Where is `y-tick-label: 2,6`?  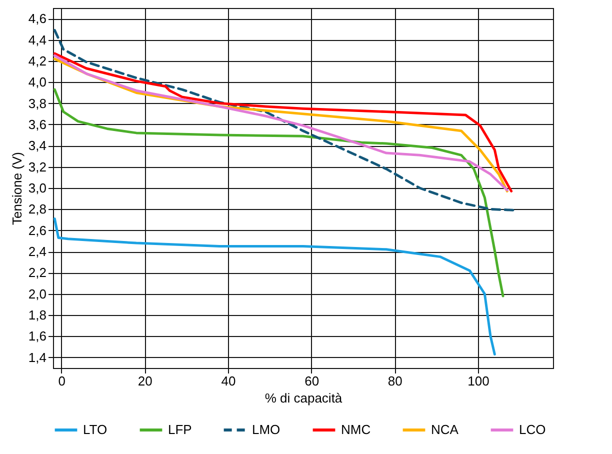 y-tick-label: 2,6 is located at coordinates (37, 230).